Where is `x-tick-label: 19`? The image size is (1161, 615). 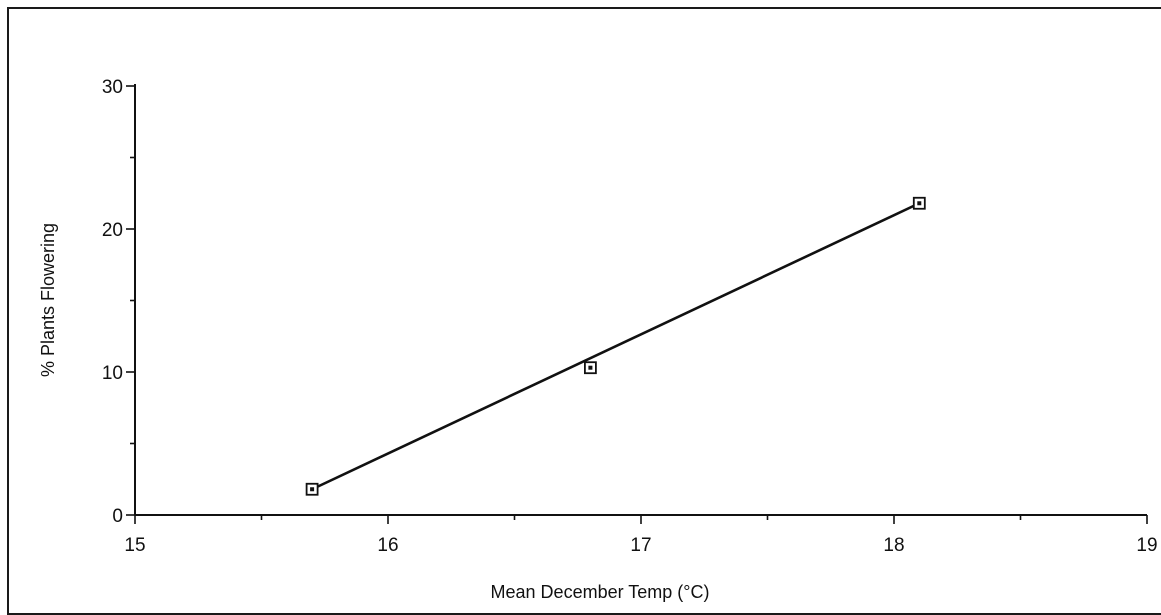 x-tick-label: 19 is located at coordinates (1146, 545).